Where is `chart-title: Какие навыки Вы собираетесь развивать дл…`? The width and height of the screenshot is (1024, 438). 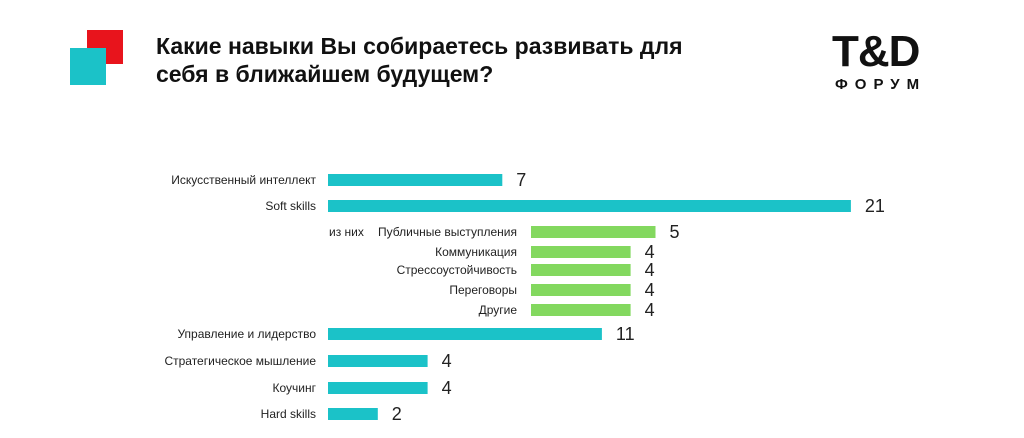 chart-title: Какие навыки Вы собираетесь развивать дл… is located at coordinates (419, 60).